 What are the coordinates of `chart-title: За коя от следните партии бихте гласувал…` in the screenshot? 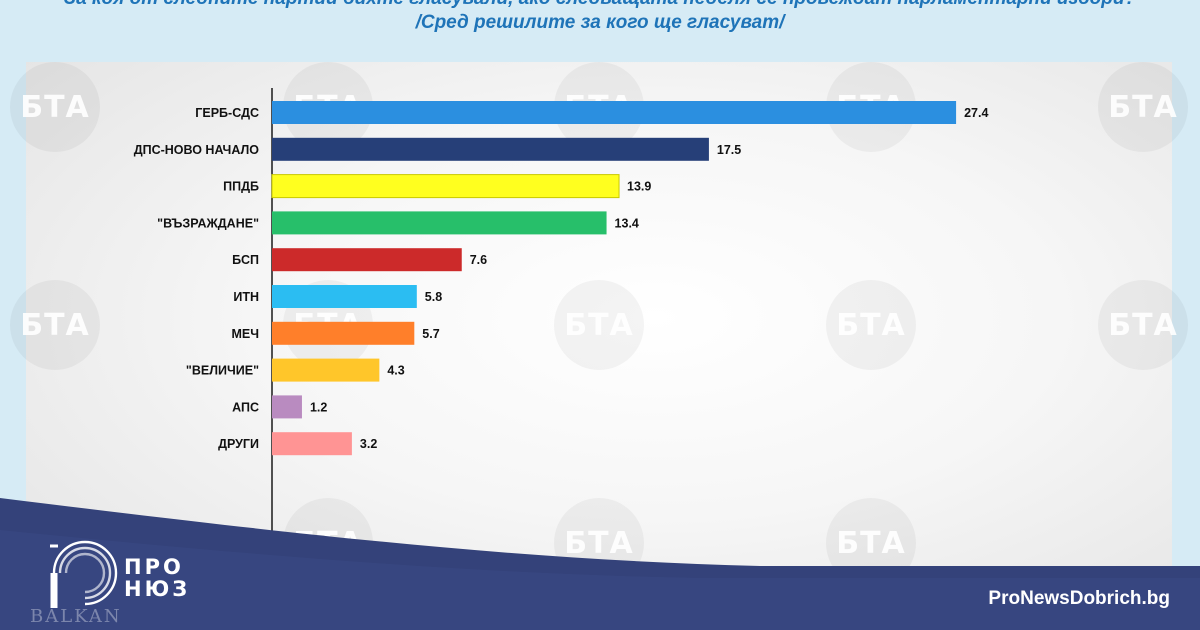 It's located at (600, 5).